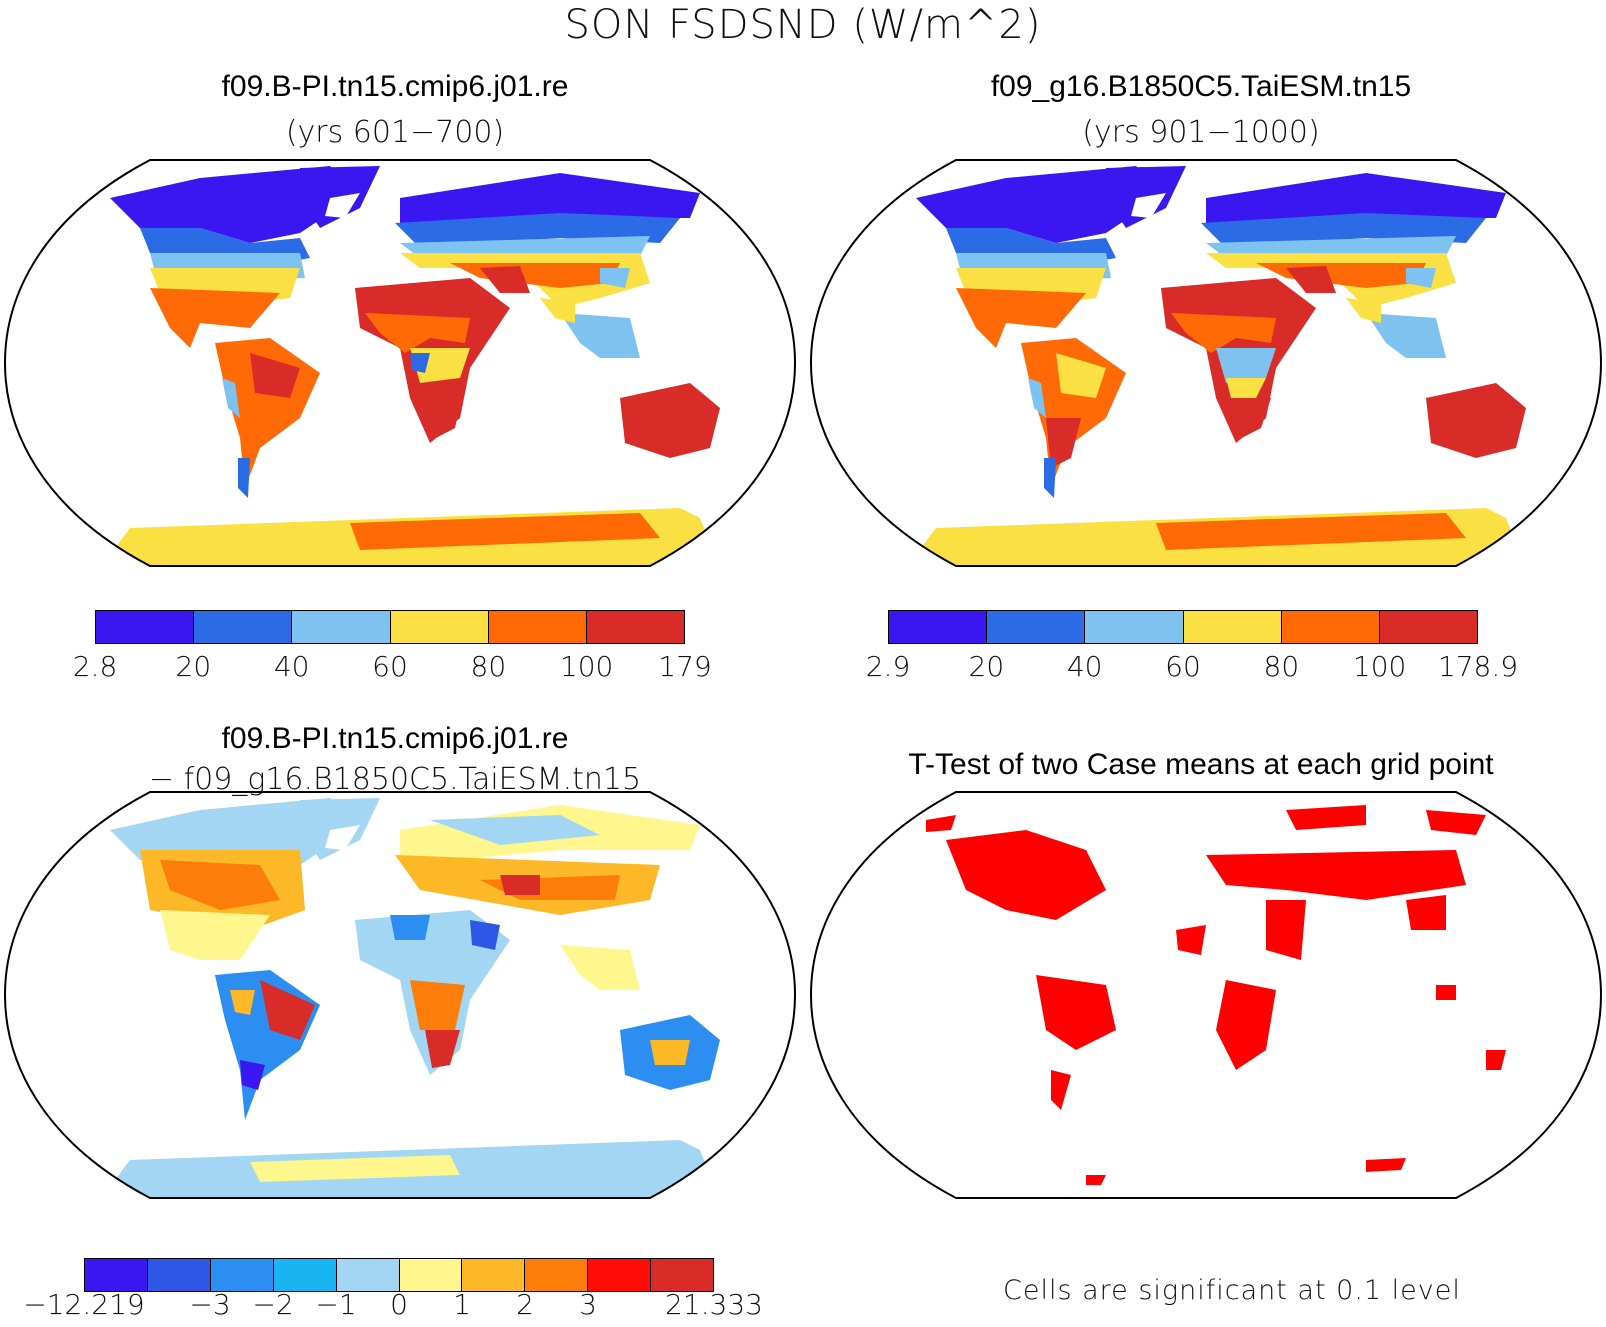 This screenshot has height=1327, width=1606. What do you see at coordinates (210, 1304) in the screenshot?
I see `colorbar-tick-label: −3` at bounding box center [210, 1304].